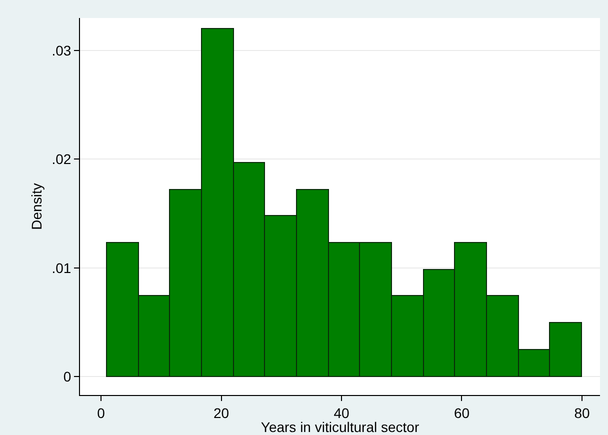  Describe the element at coordinates (36, 206) in the screenshot. I see `y-axis-title: Density` at that location.